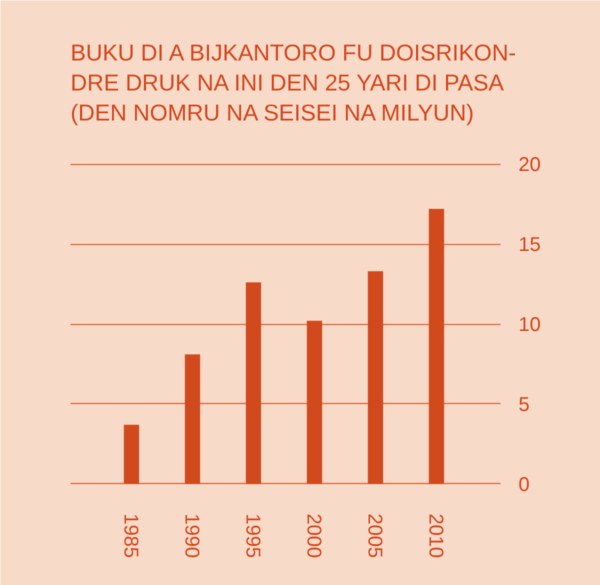 This screenshot has height=585, width=600. I want to click on x-tick-label: 2010, so click(435, 536).